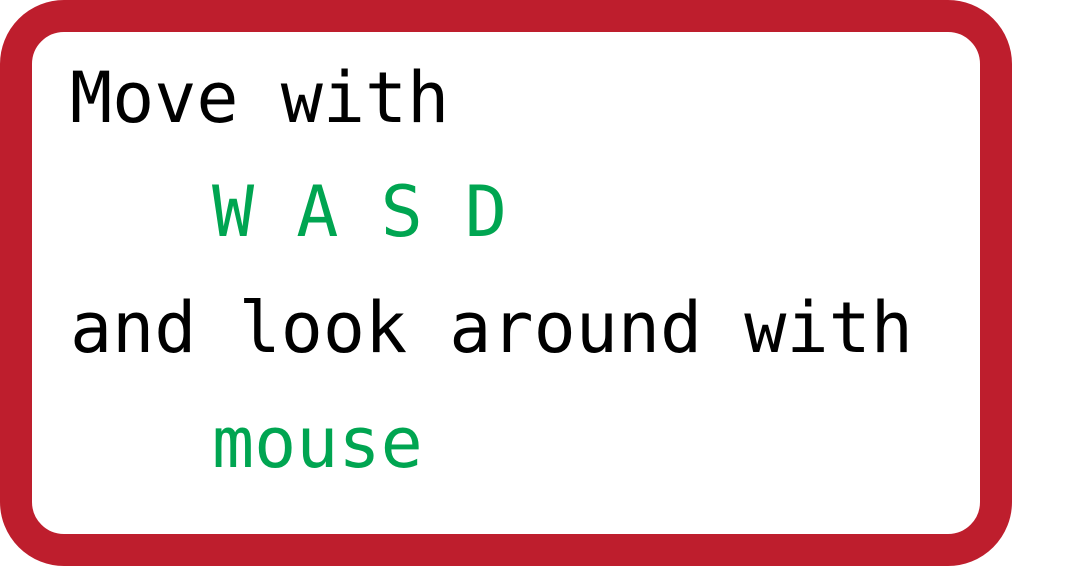 The height and width of the screenshot is (566, 1079). I want to click on mouse-label: mouse, so click(317, 443).